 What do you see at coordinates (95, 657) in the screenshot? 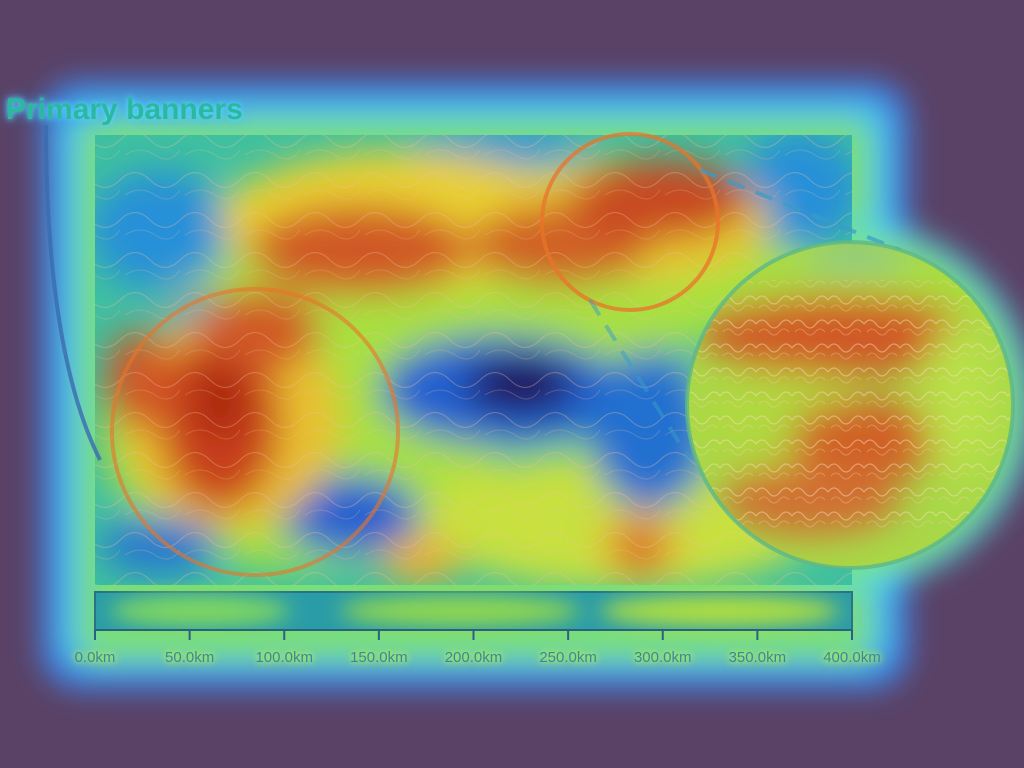
I see `scale-tick-label: 0.0km` at bounding box center [95, 657].